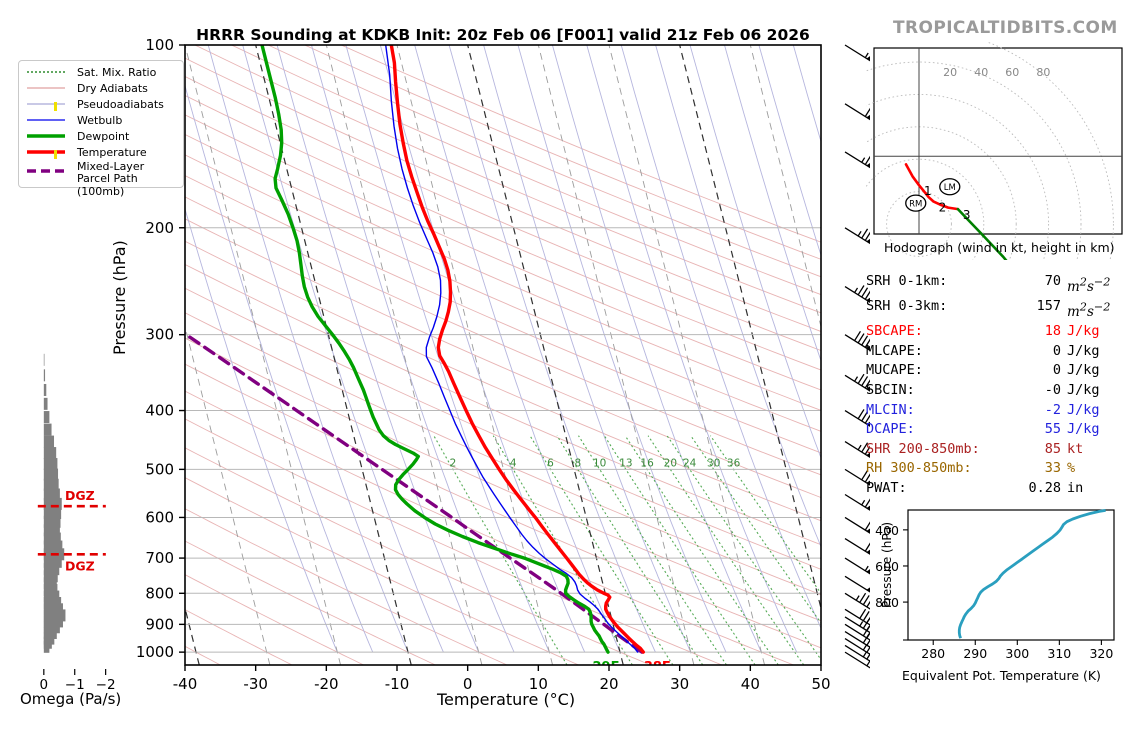 The width and height of the screenshot is (1134, 748). Describe the element at coordinates (1052, 468) in the screenshot. I see `param-value: 33` at that location.